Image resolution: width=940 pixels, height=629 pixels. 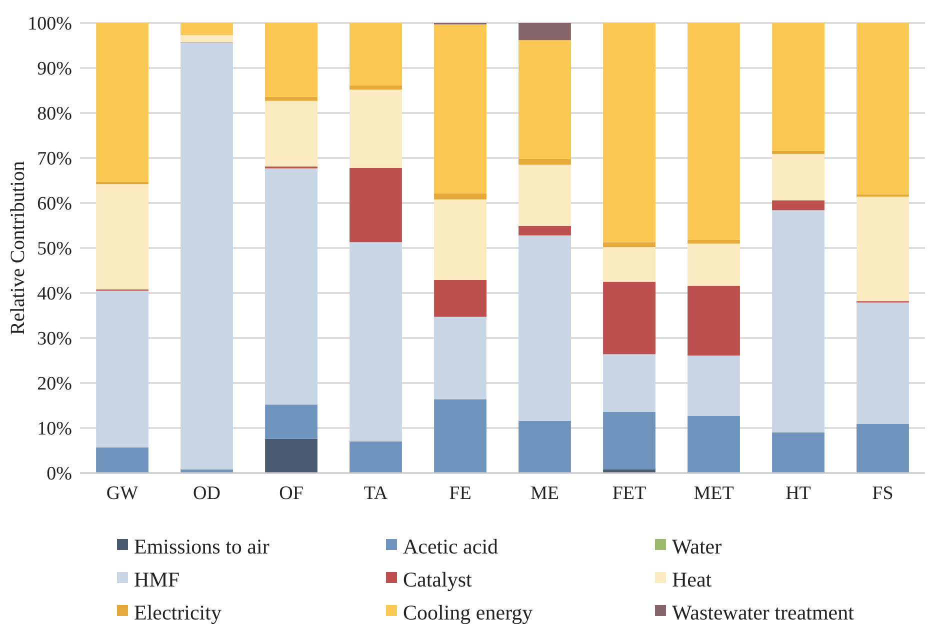 What do you see at coordinates (54, 294) in the screenshot?
I see `y-tick-label: 40%` at bounding box center [54, 294].